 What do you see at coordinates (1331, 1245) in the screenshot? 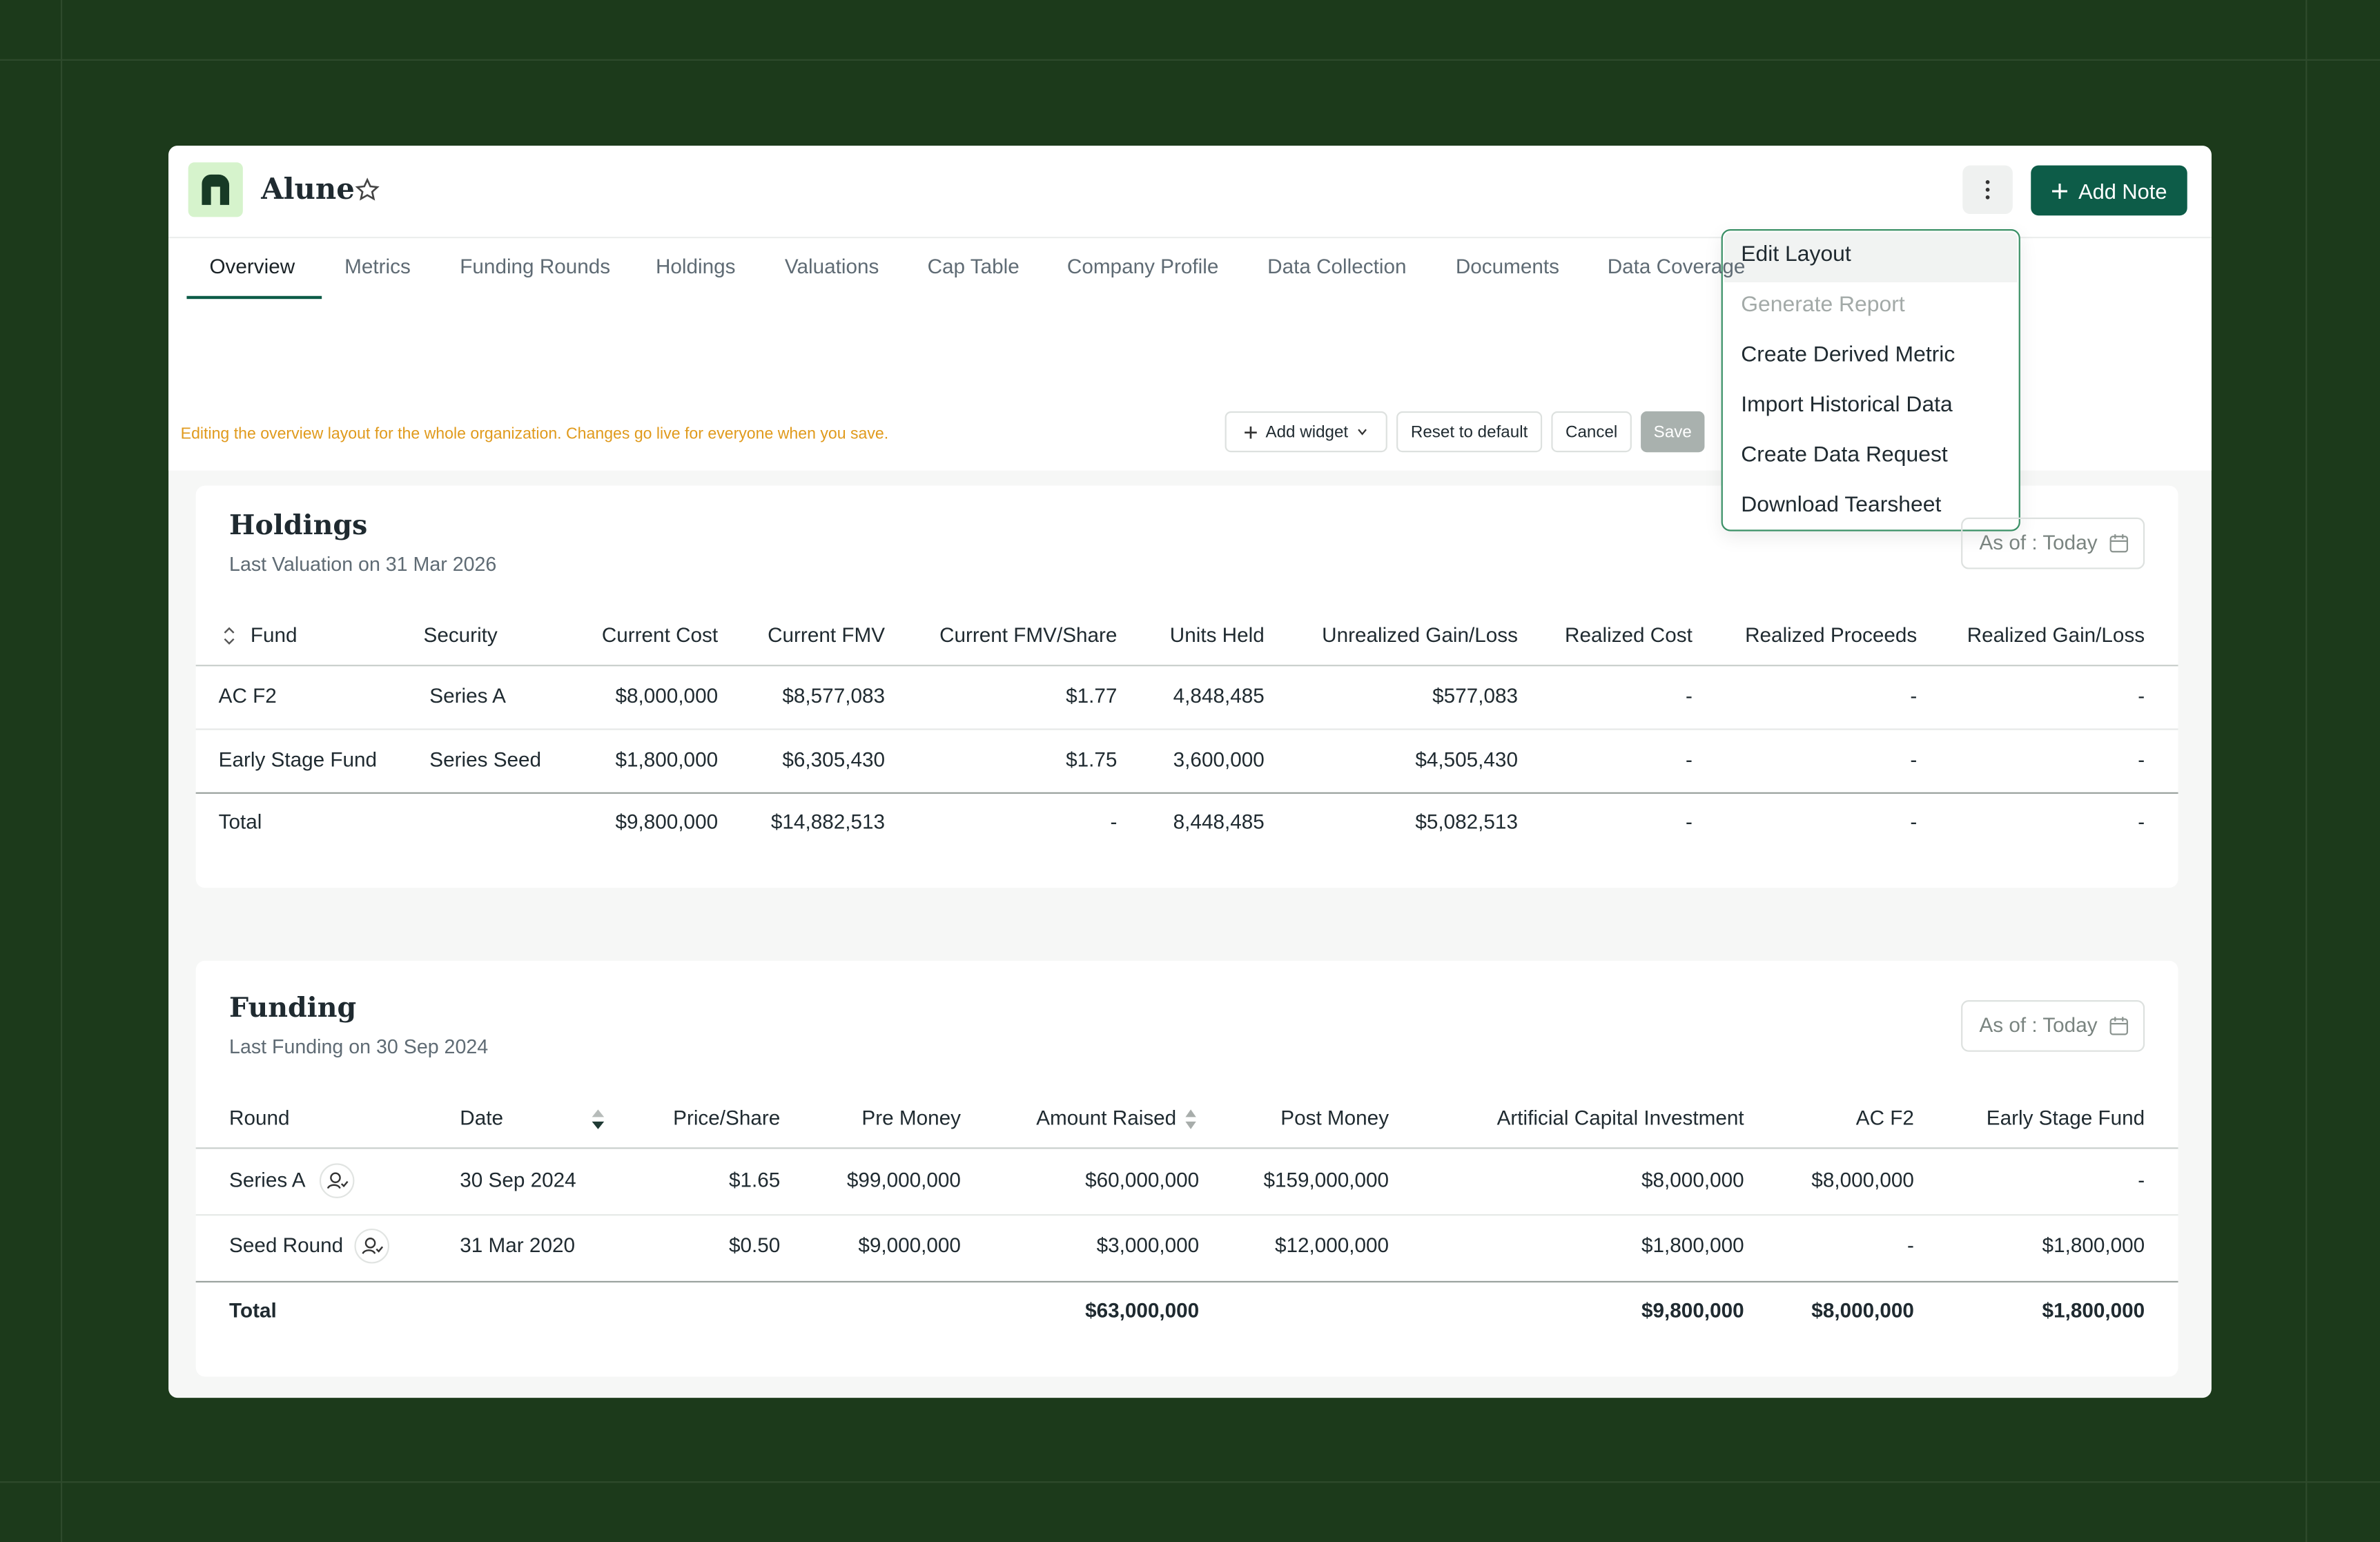
I see `table-cell: $12,000,000` at bounding box center [1331, 1245].